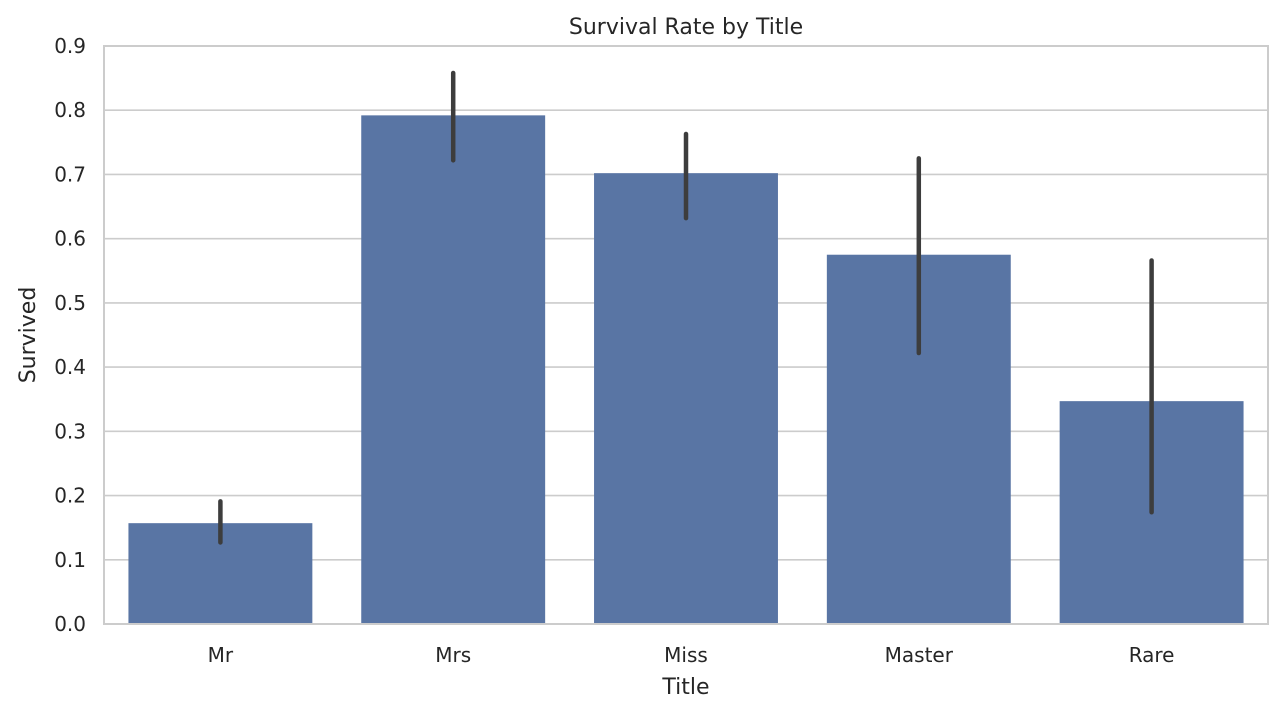 The height and width of the screenshot is (714, 1281). Describe the element at coordinates (686, 398) in the screenshot. I see `bar-miss` at that location.